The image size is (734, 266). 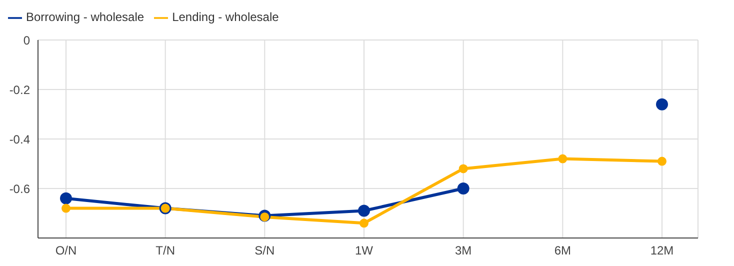 What do you see at coordinates (225, 17) in the screenshot?
I see `legend-label: Lending - wholesale` at bounding box center [225, 17].